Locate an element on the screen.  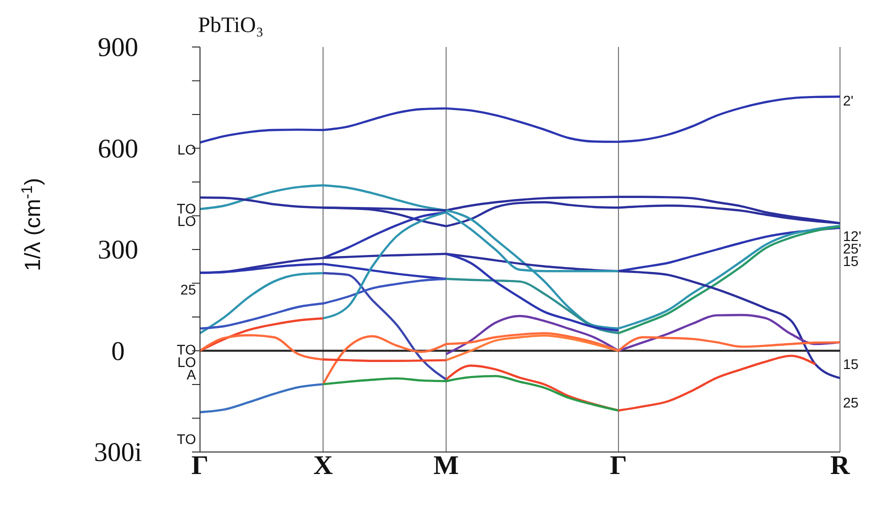
y-tick-label: 300i is located at coordinates (118, 452).